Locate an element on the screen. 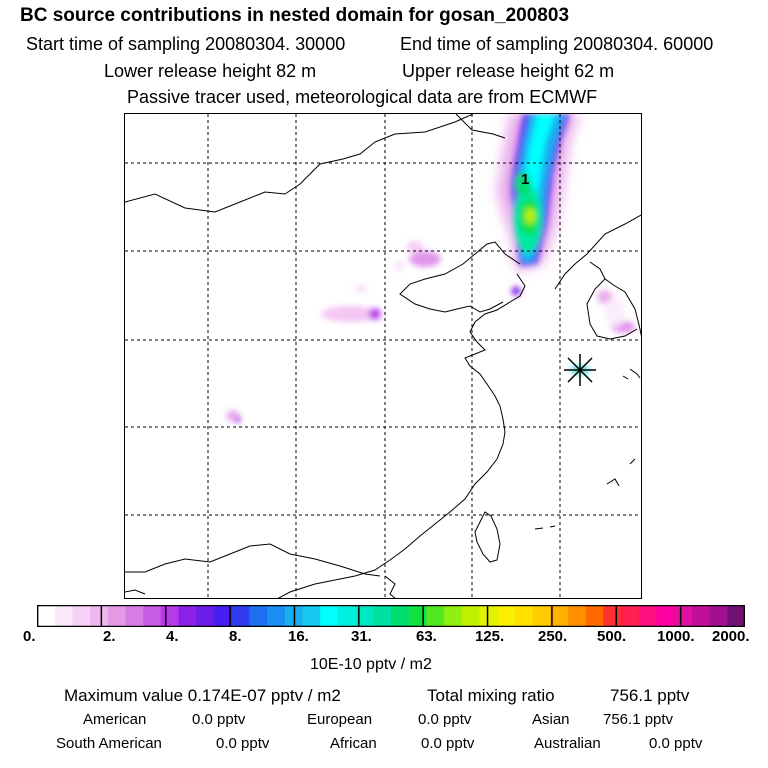  colorbar-tick-label: 8. is located at coordinates (235, 636).